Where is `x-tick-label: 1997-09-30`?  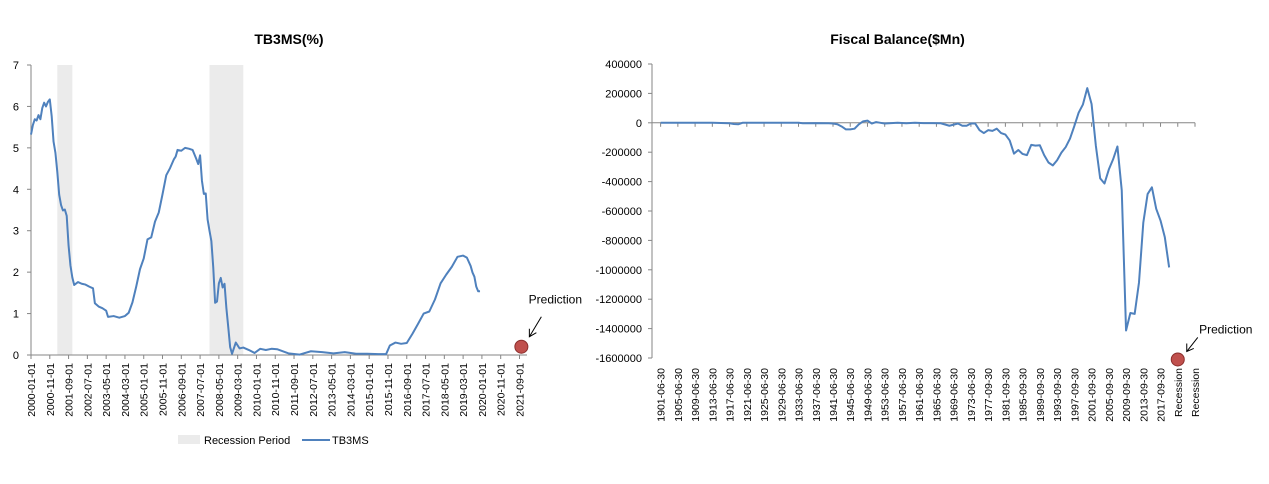
x-tick-label: 1997-09-30 is located at coordinates (1075, 395).